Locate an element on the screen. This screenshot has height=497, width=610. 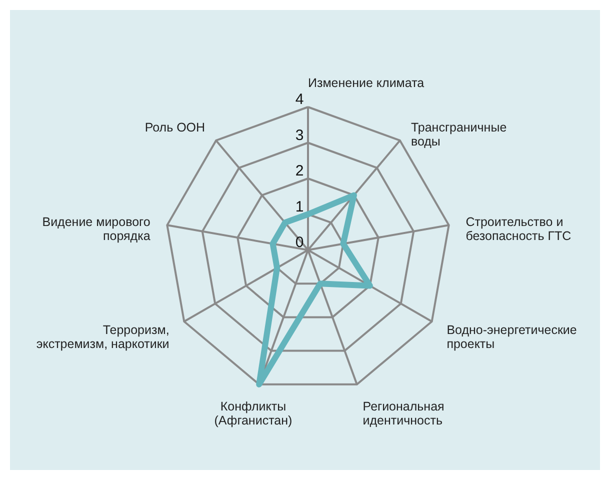
spoke-label: Водно-энергетические проекты is located at coordinates (511, 337).